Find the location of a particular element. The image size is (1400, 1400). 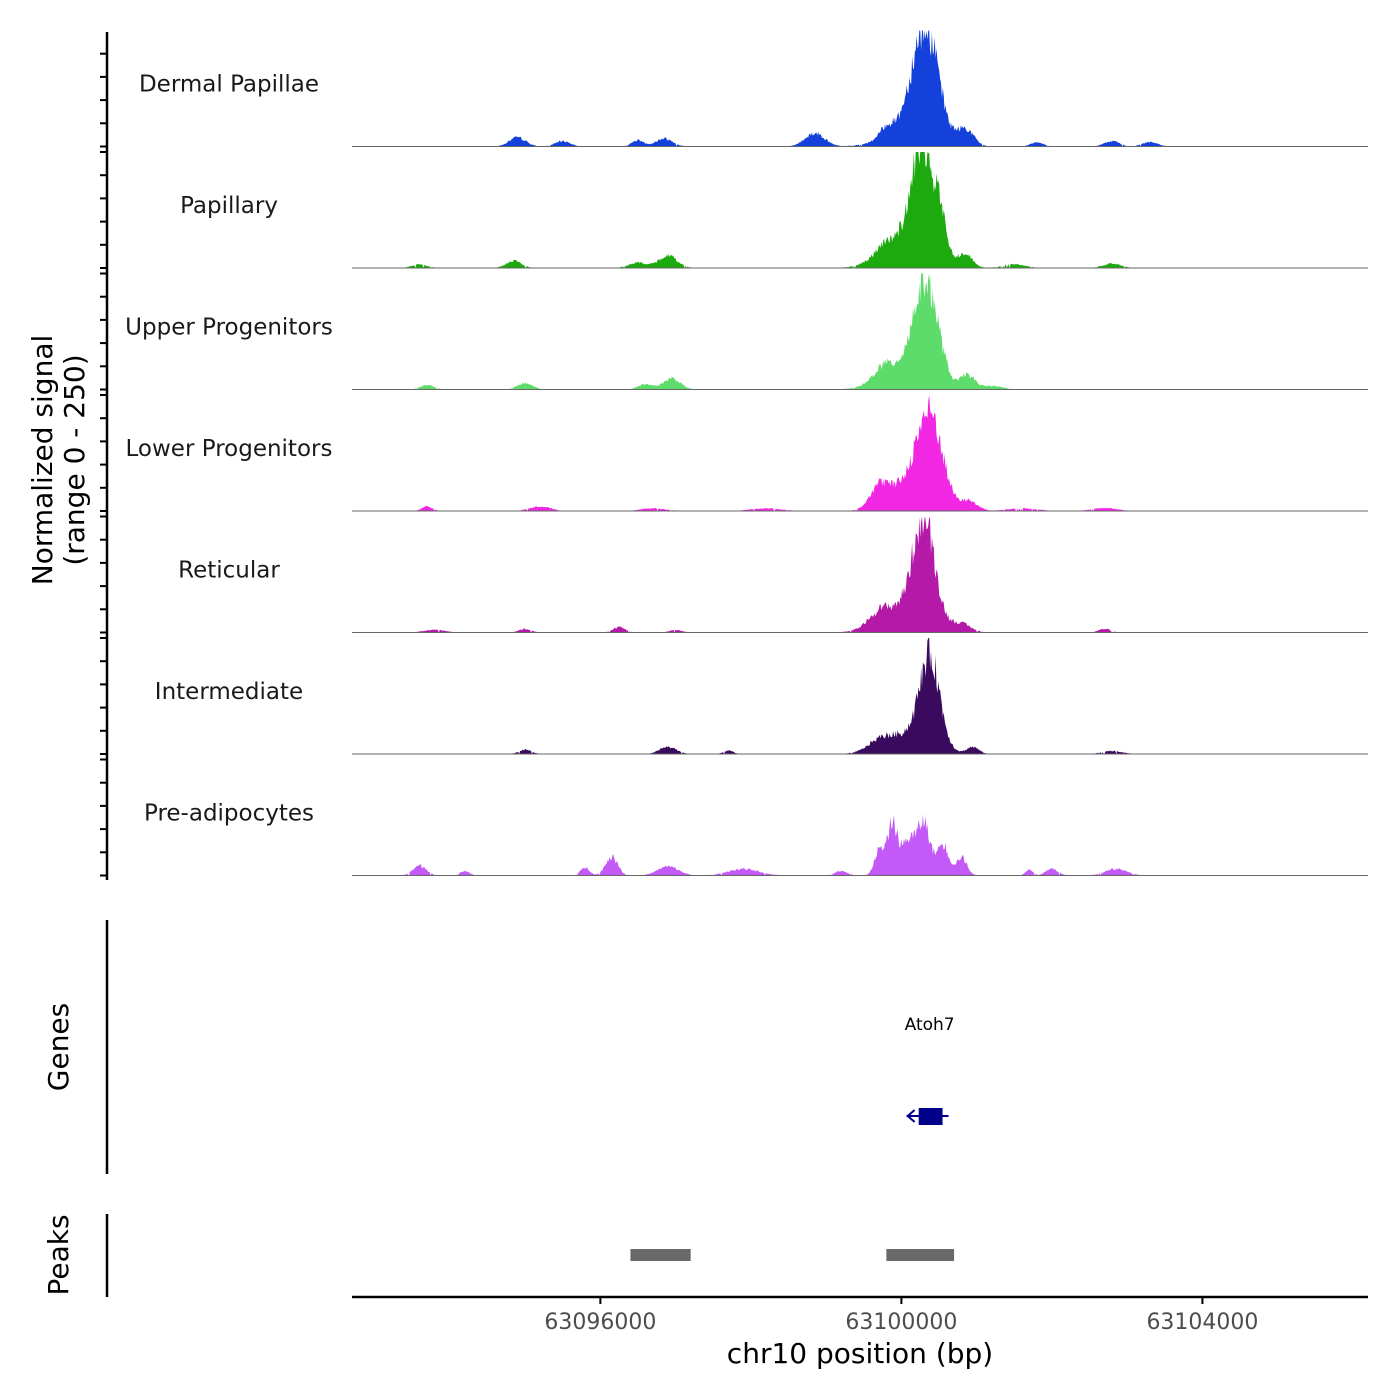

track-reticular: Reticular is located at coordinates (773, 574).